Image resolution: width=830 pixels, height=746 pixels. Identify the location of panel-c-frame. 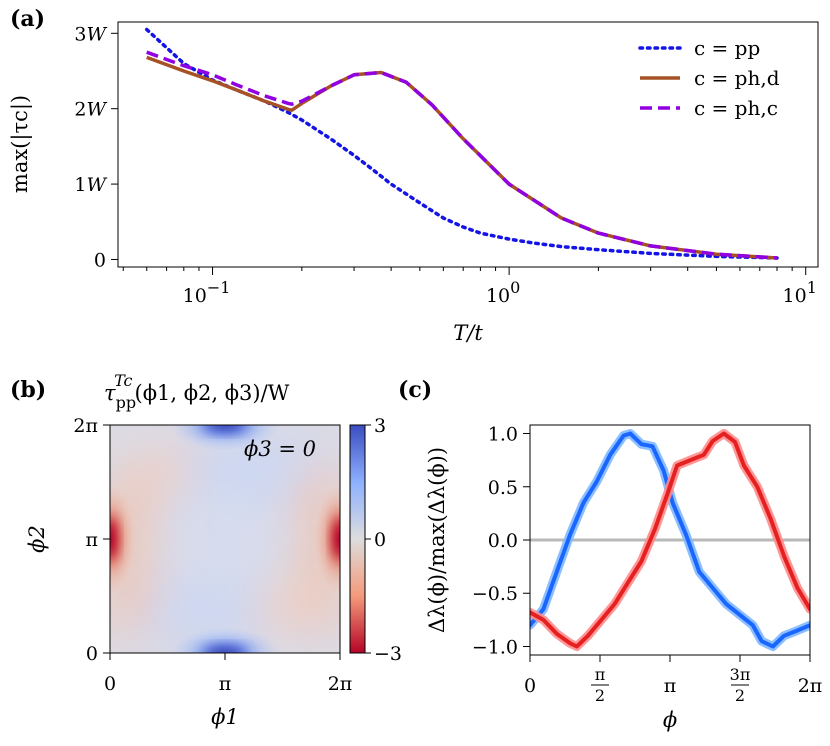
(670, 540).